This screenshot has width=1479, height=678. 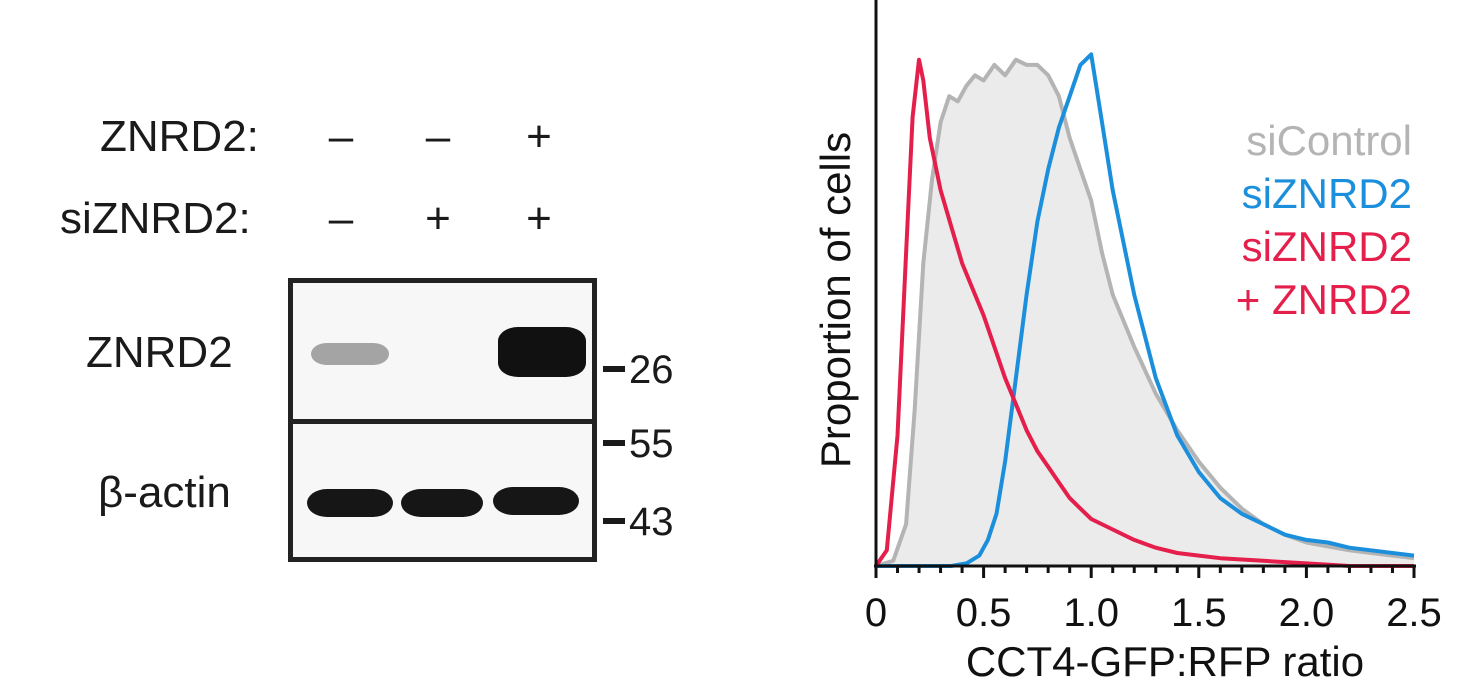 I want to click on x-tick-label: 0, so click(x=876, y=613).